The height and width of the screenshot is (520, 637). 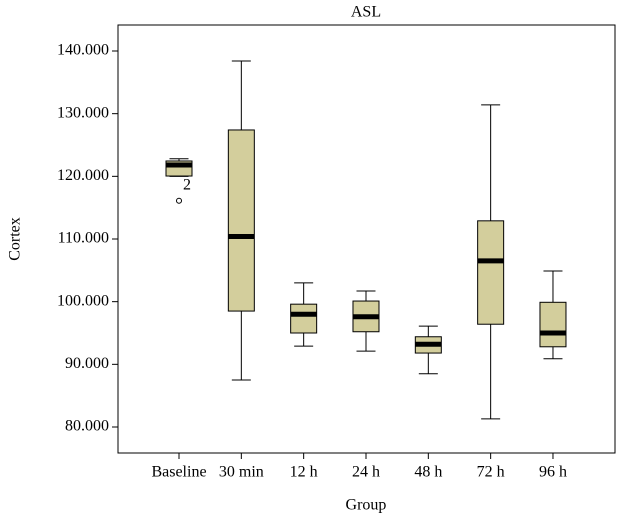 What do you see at coordinates (87, 363) in the screenshot?
I see `y-tick-label: 90.000` at bounding box center [87, 363].